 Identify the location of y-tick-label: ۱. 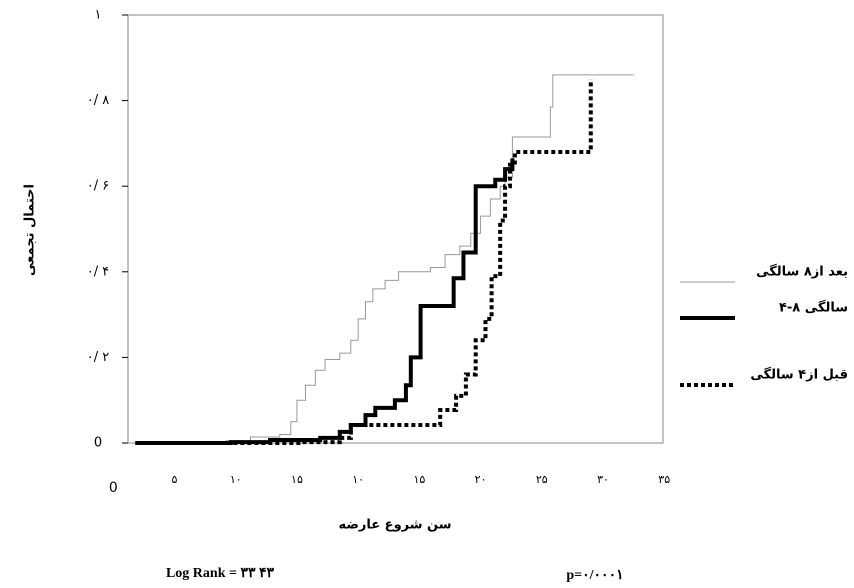
(98, 15).